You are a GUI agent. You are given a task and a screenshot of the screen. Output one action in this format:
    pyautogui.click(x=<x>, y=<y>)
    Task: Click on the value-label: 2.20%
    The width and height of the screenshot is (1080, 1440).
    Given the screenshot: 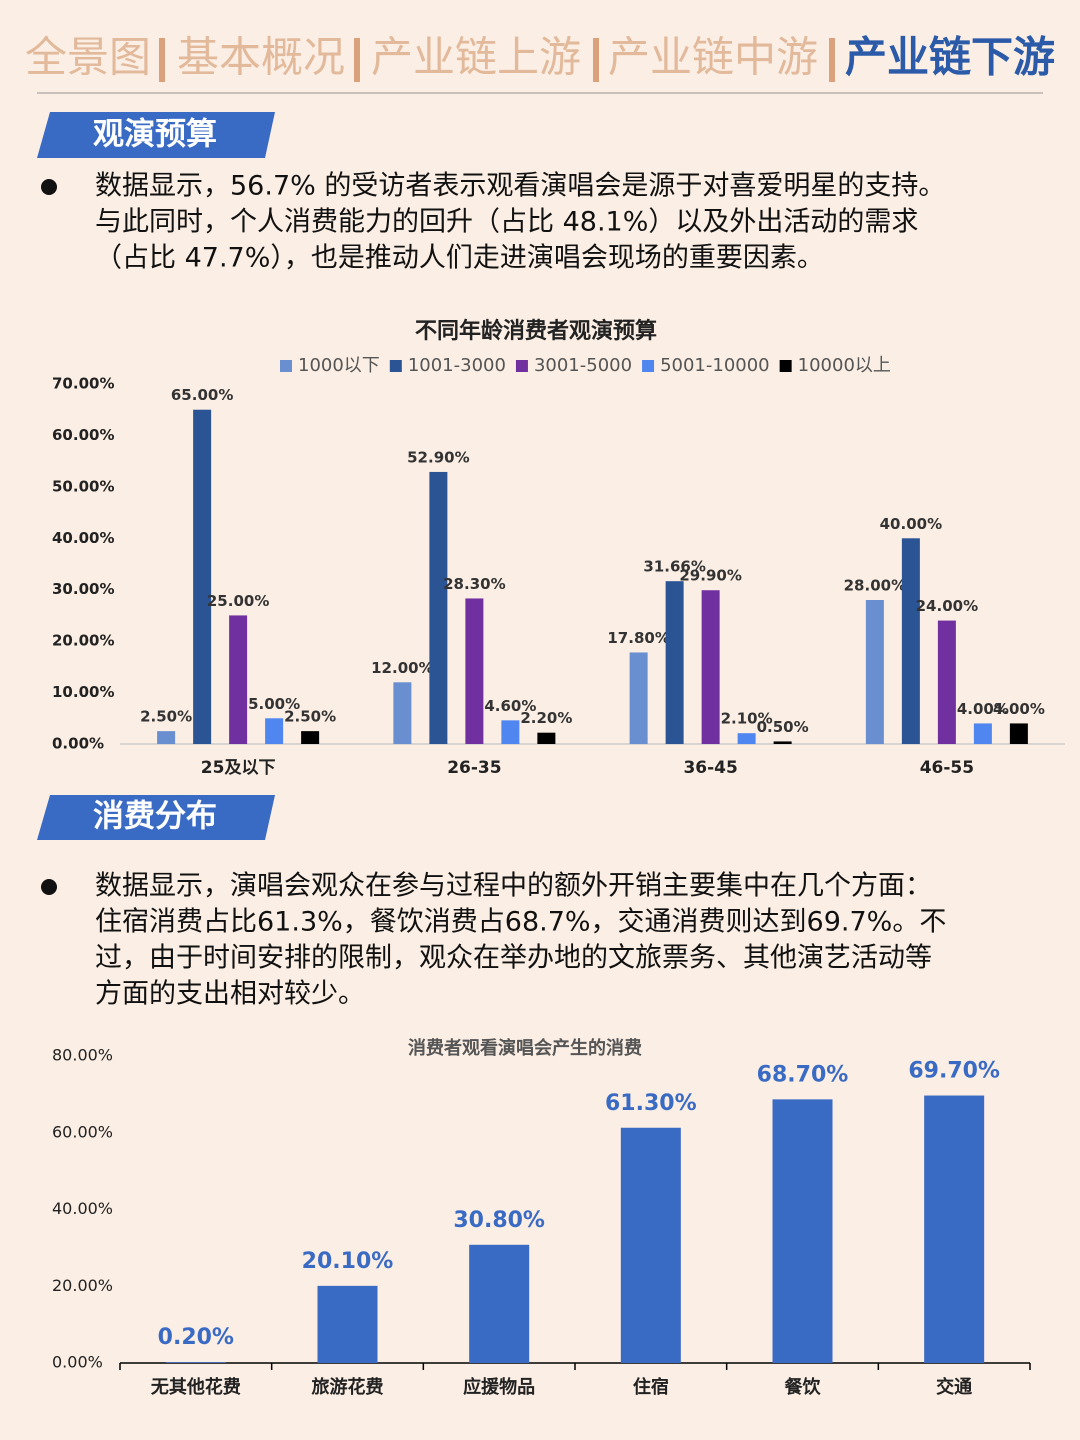 What is the action you would take?
    pyautogui.click(x=546, y=718)
    